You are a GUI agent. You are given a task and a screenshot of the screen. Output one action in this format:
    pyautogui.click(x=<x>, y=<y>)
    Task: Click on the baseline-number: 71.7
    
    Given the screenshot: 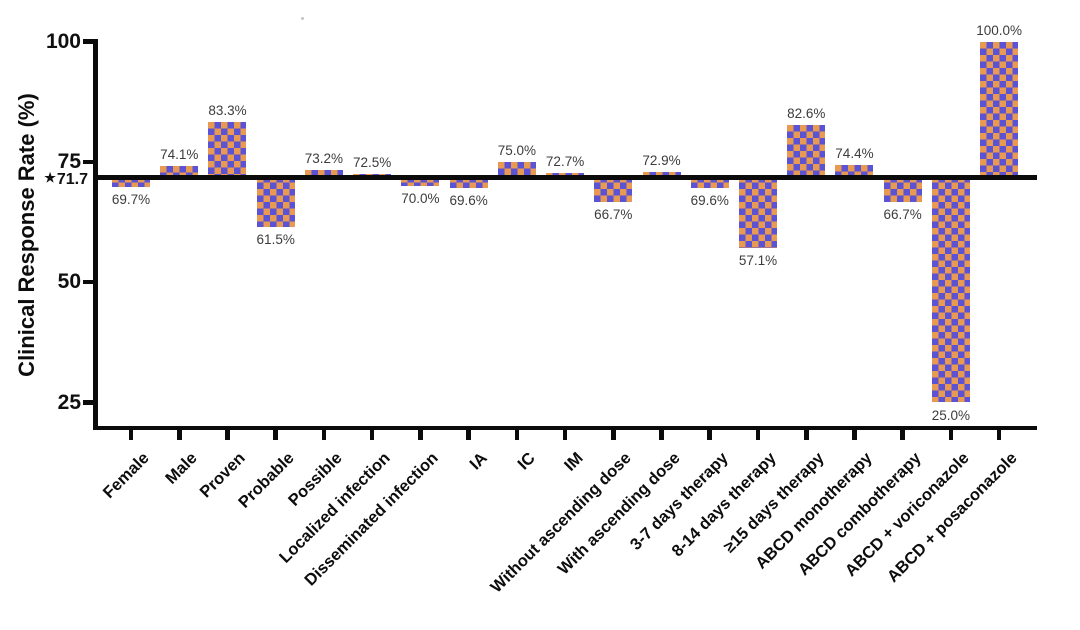 What is the action you would take?
    pyautogui.click(x=72, y=179)
    